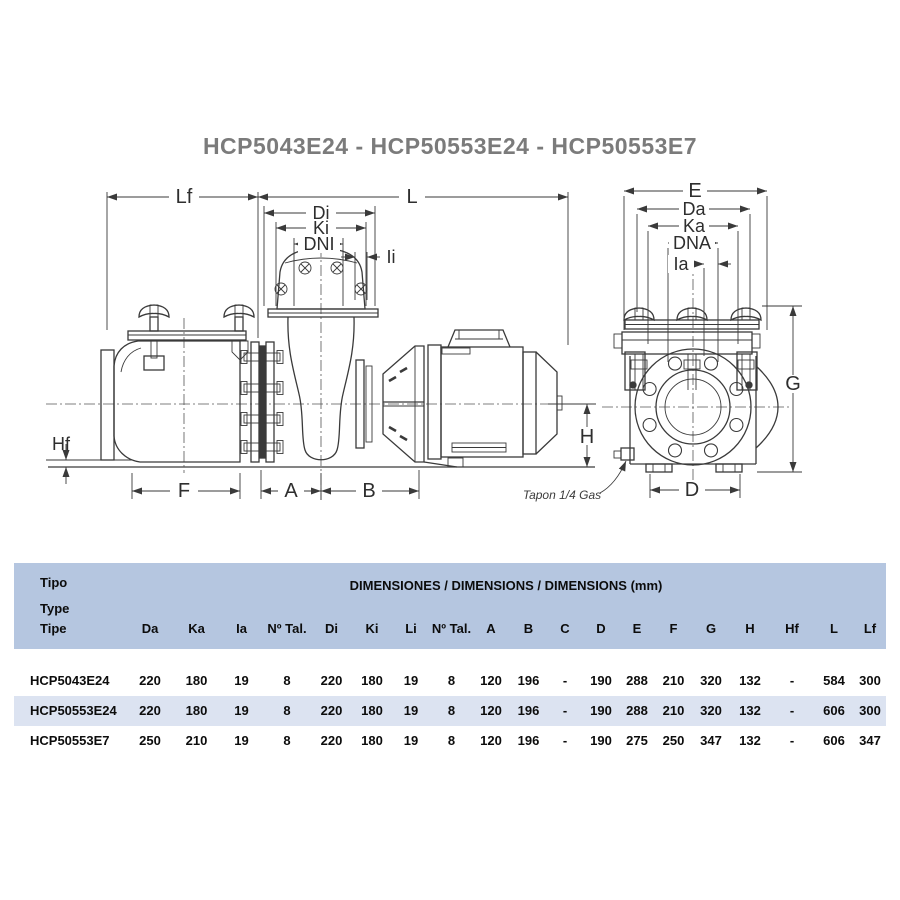 Image resolution: width=900 pixels, height=900 pixels. I want to click on dimension-value: 347, so click(711, 740).